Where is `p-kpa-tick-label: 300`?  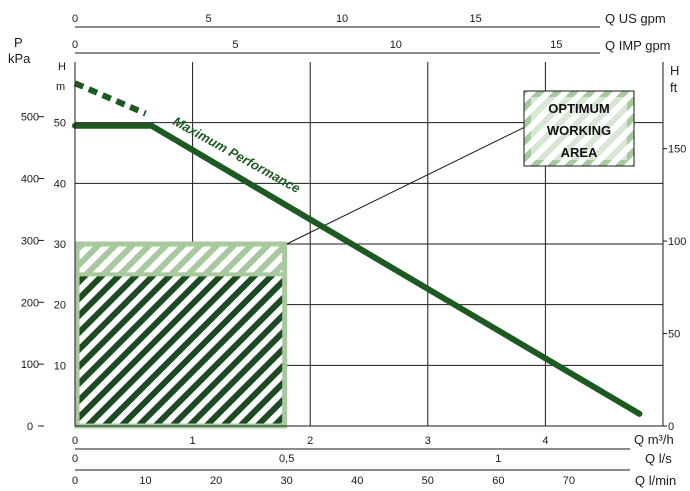
p-kpa-tick-label: 300 is located at coordinates (30, 241).